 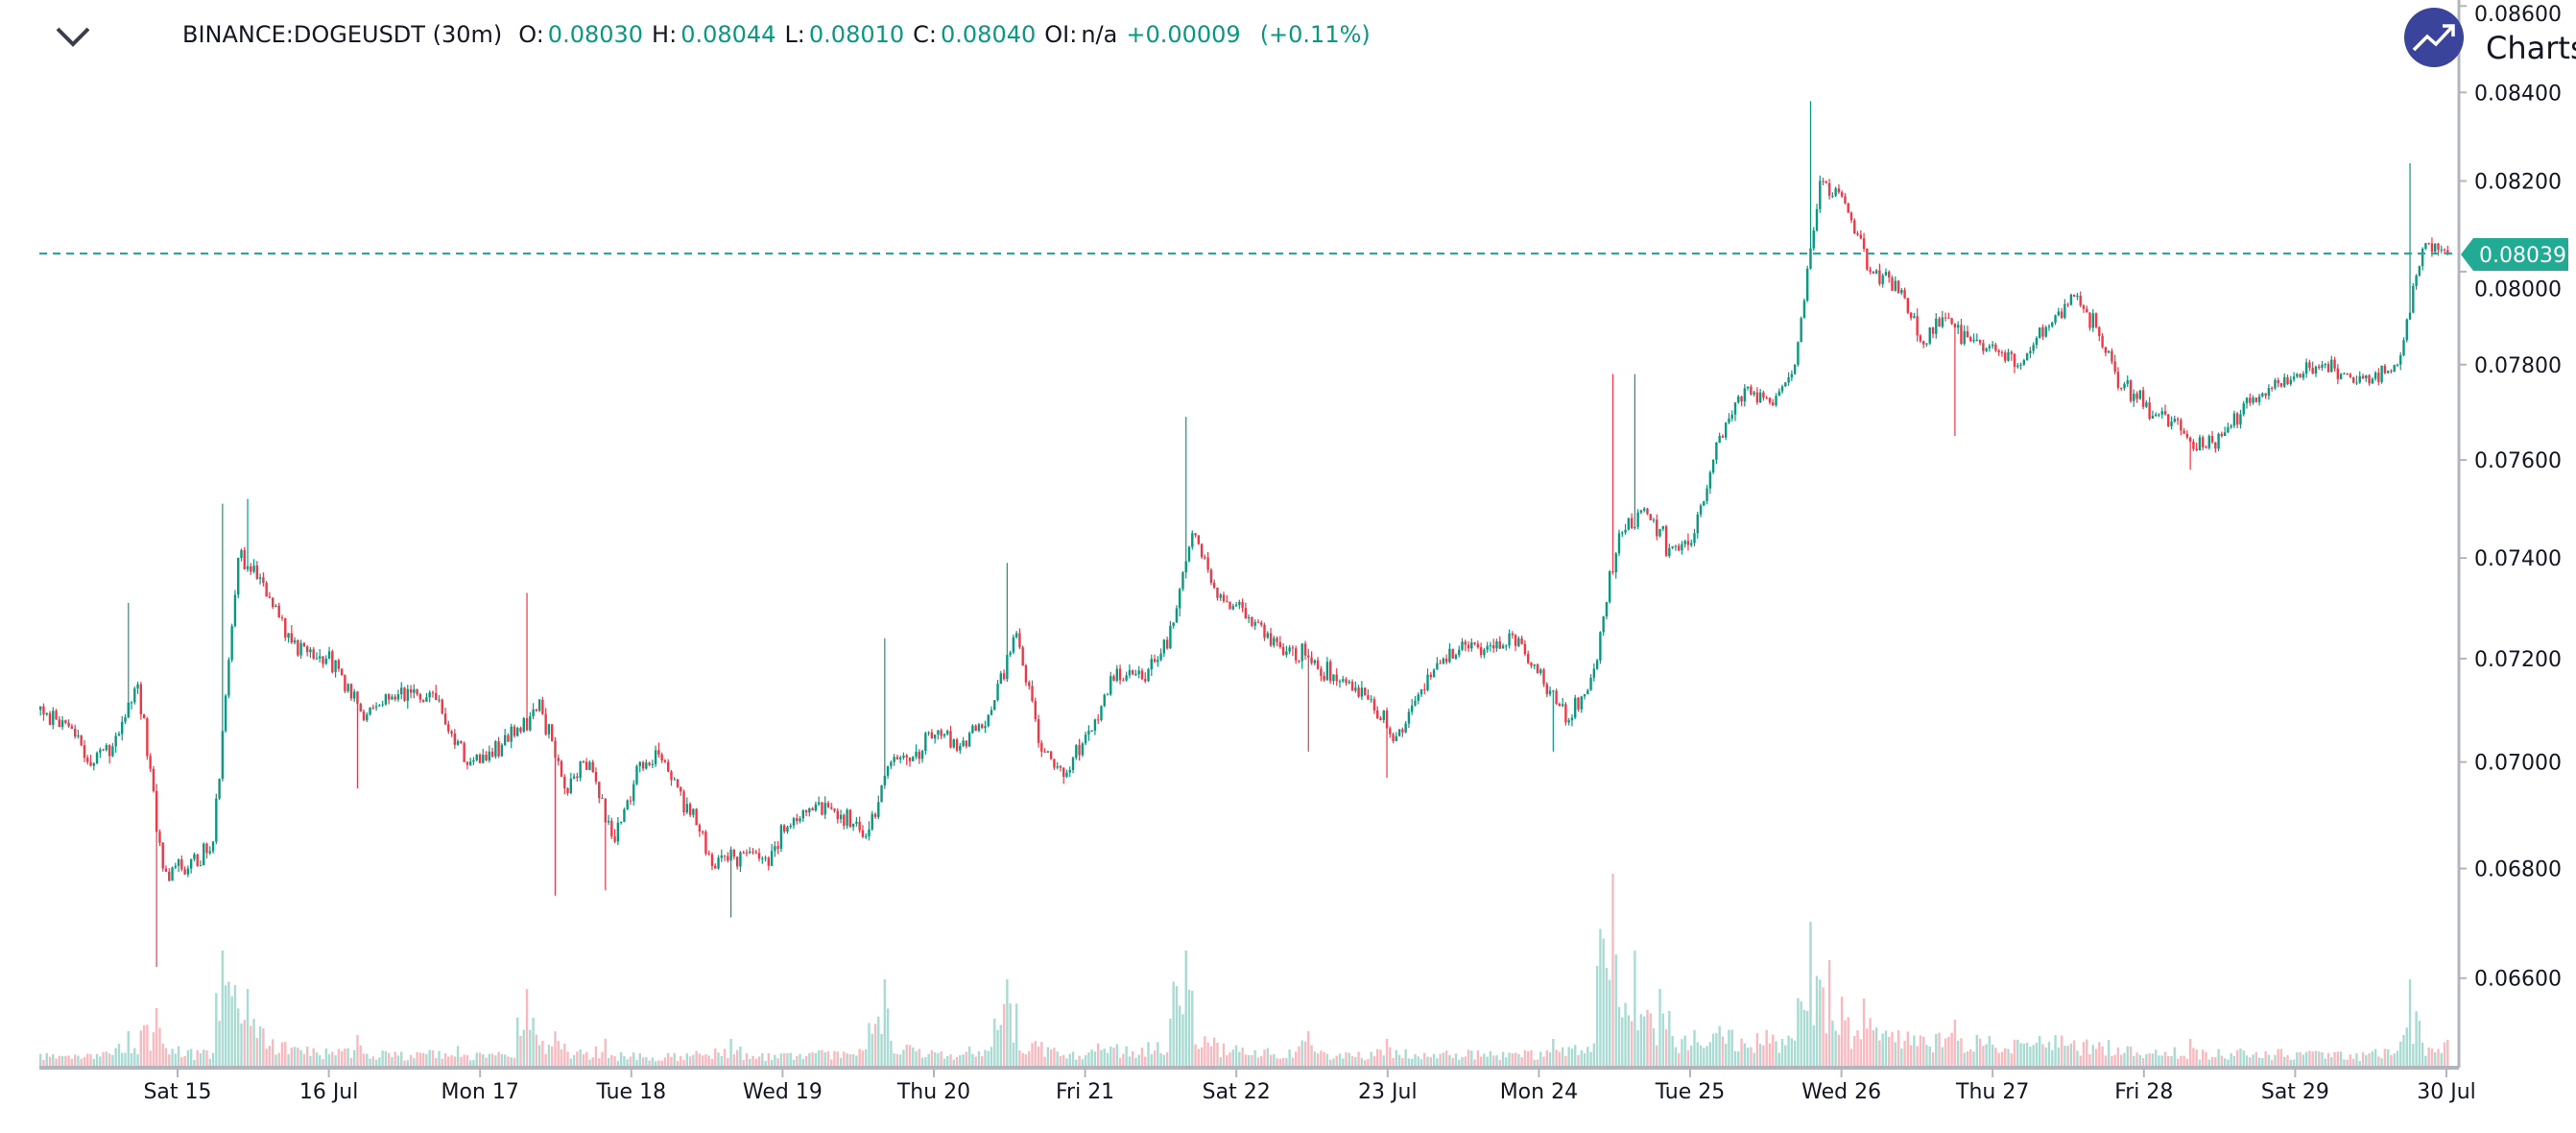 I want to click on trend-up-icon, so click(x=2434, y=37).